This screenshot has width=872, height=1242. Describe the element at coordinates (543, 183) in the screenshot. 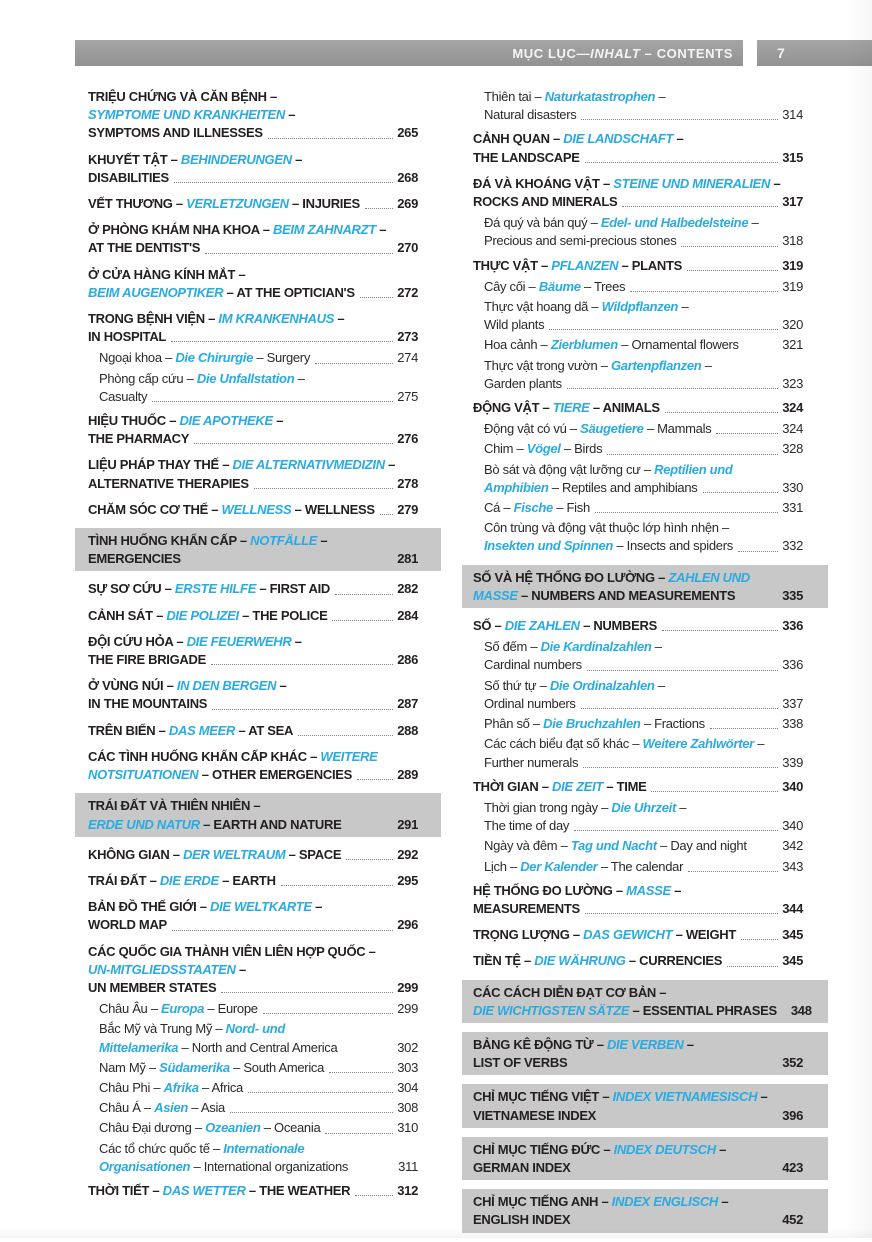

I see `entry-text: ĐÁ VÀ KHOÁNG VẬT –` at that location.